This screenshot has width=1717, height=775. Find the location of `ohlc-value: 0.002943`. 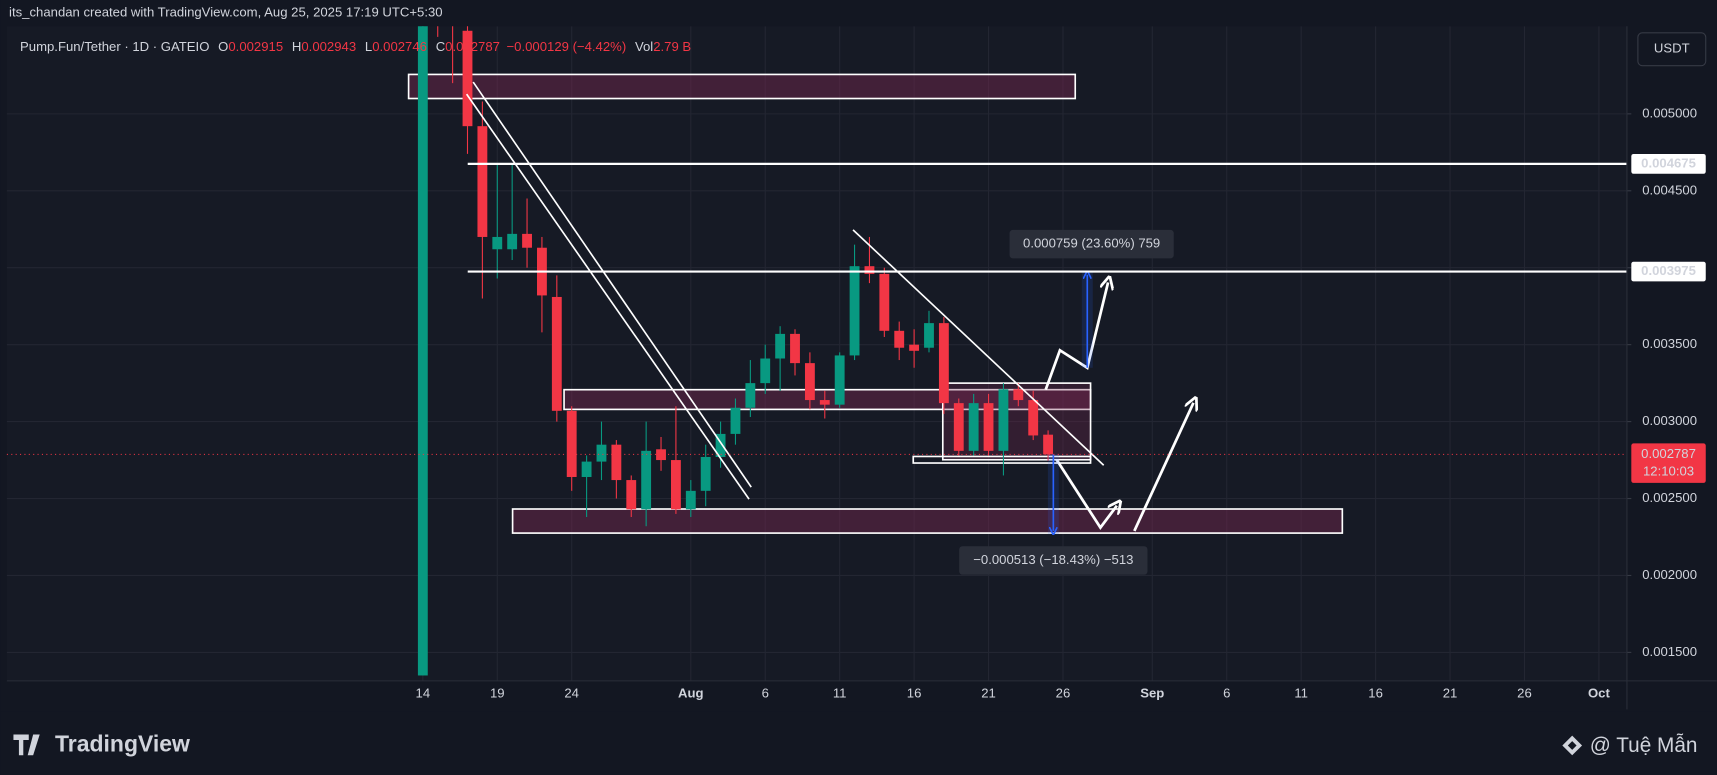

ohlc-value: 0.002943 is located at coordinates (328, 47).